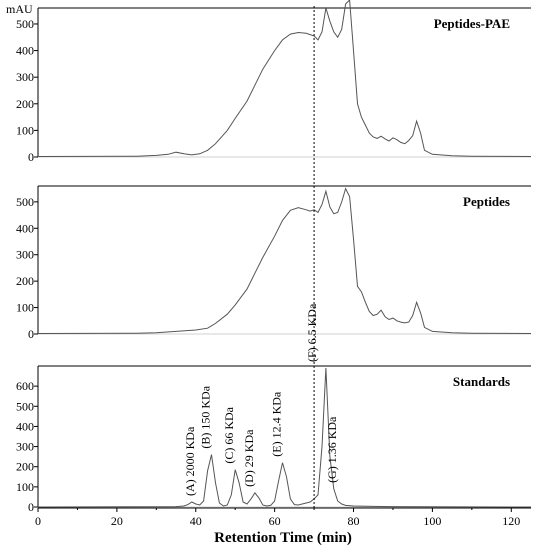 Image resolution: width=539 pixels, height=550 pixels. What do you see at coordinates (190, 461) in the screenshot?
I see `peak-label-0: (A) 2000 KDa` at bounding box center [190, 461].